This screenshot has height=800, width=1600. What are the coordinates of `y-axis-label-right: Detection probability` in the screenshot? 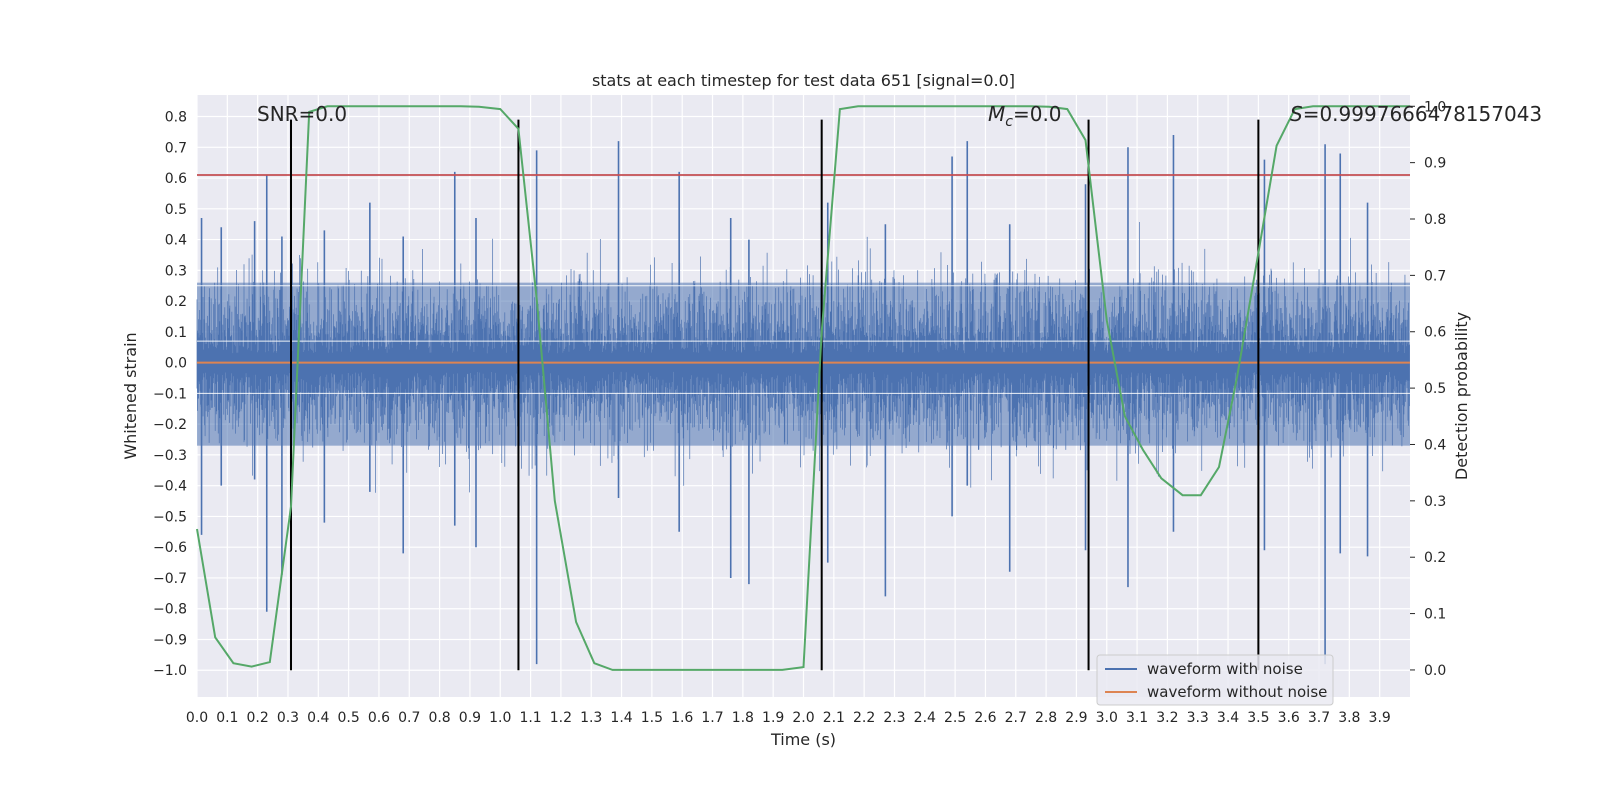 It's located at (1461, 396).